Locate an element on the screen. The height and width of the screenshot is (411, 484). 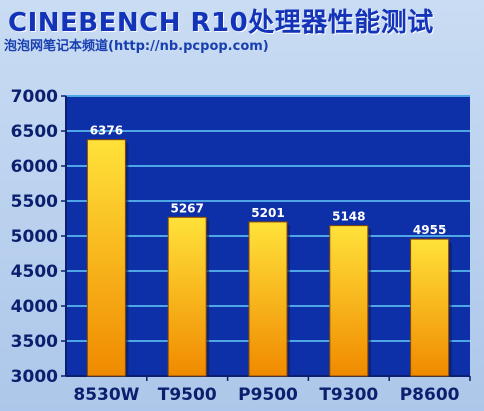
data-label: 5267 is located at coordinates (186, 208).